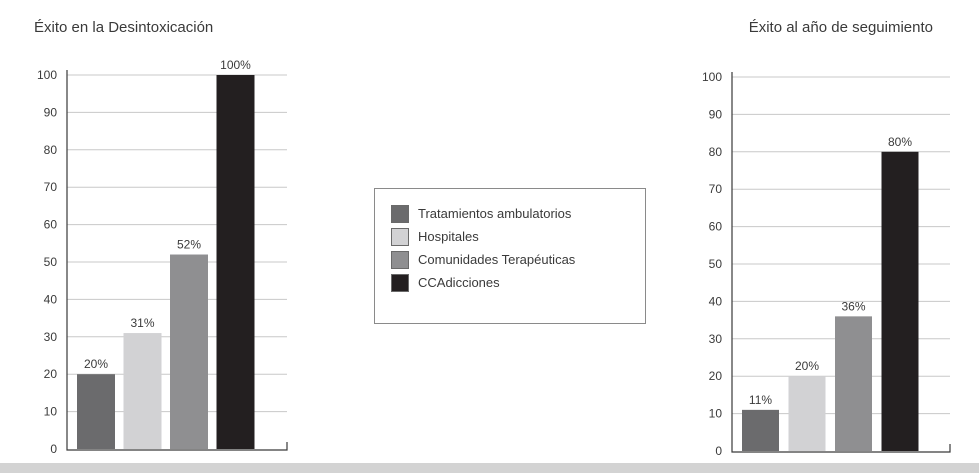  What do you see at coordinates (853, 306) in the screenshot?
I see `data-label-comunidades: 36%` at bounding box center [853, 306].